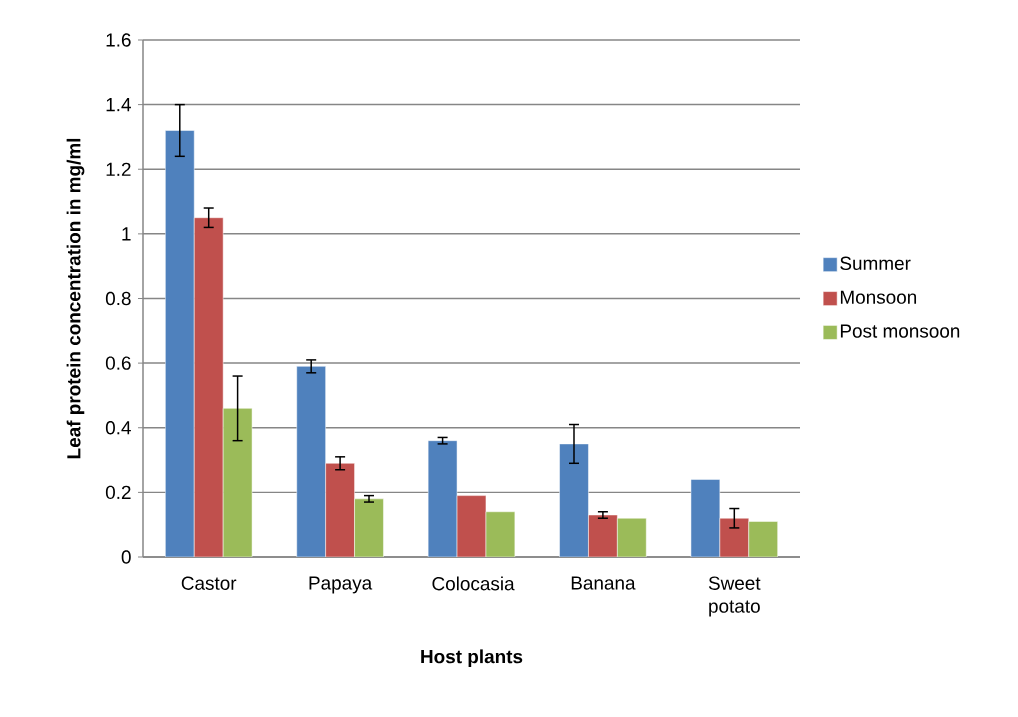 The height and width of the screenshot is (717, 1018). Describe the element at coordinates (126, 557) in the screenshot. I see `y-tick-label: 0` at that location.